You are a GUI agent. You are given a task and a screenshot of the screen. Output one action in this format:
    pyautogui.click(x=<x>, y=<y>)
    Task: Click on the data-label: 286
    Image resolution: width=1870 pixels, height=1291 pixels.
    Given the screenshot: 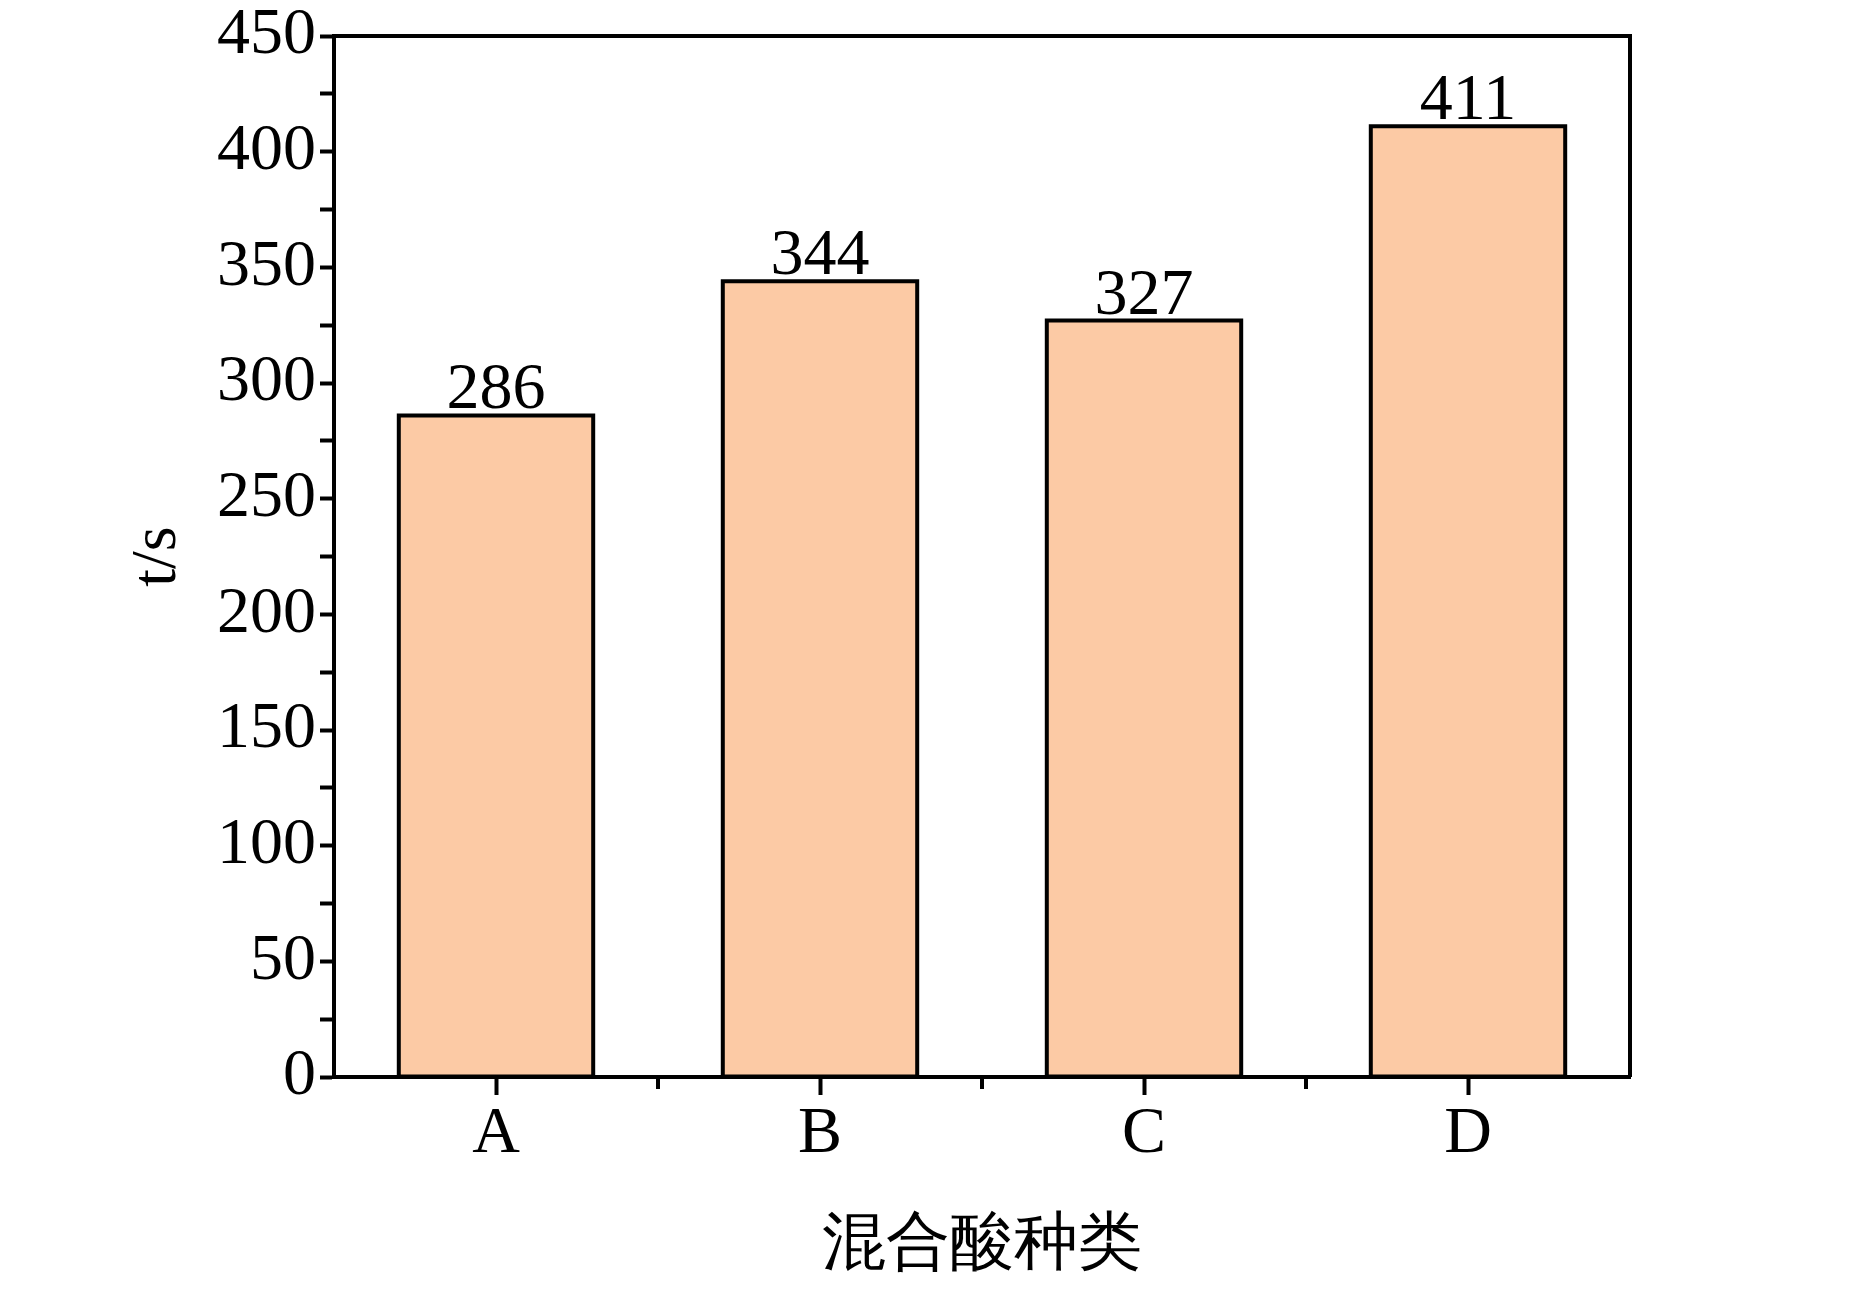 What is the action you would take?
    pyautogui.click(x=496, y=386)
    